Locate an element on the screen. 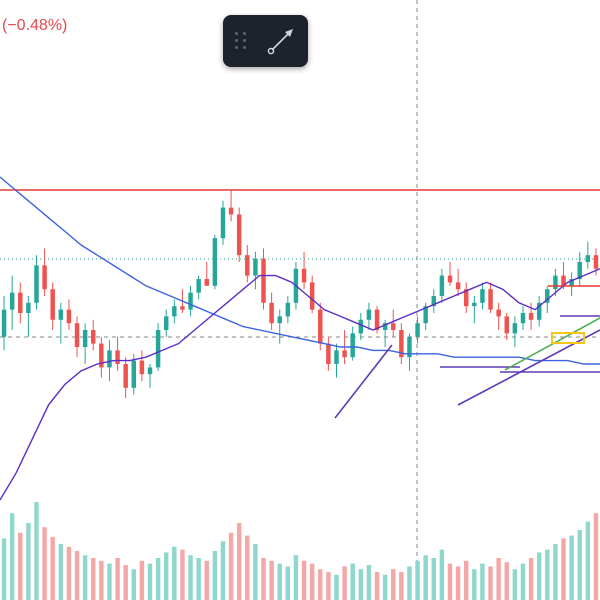 The height and width of the screenshot is (600, 600). trend-line-tool-button is located at coordinates (281, 41).